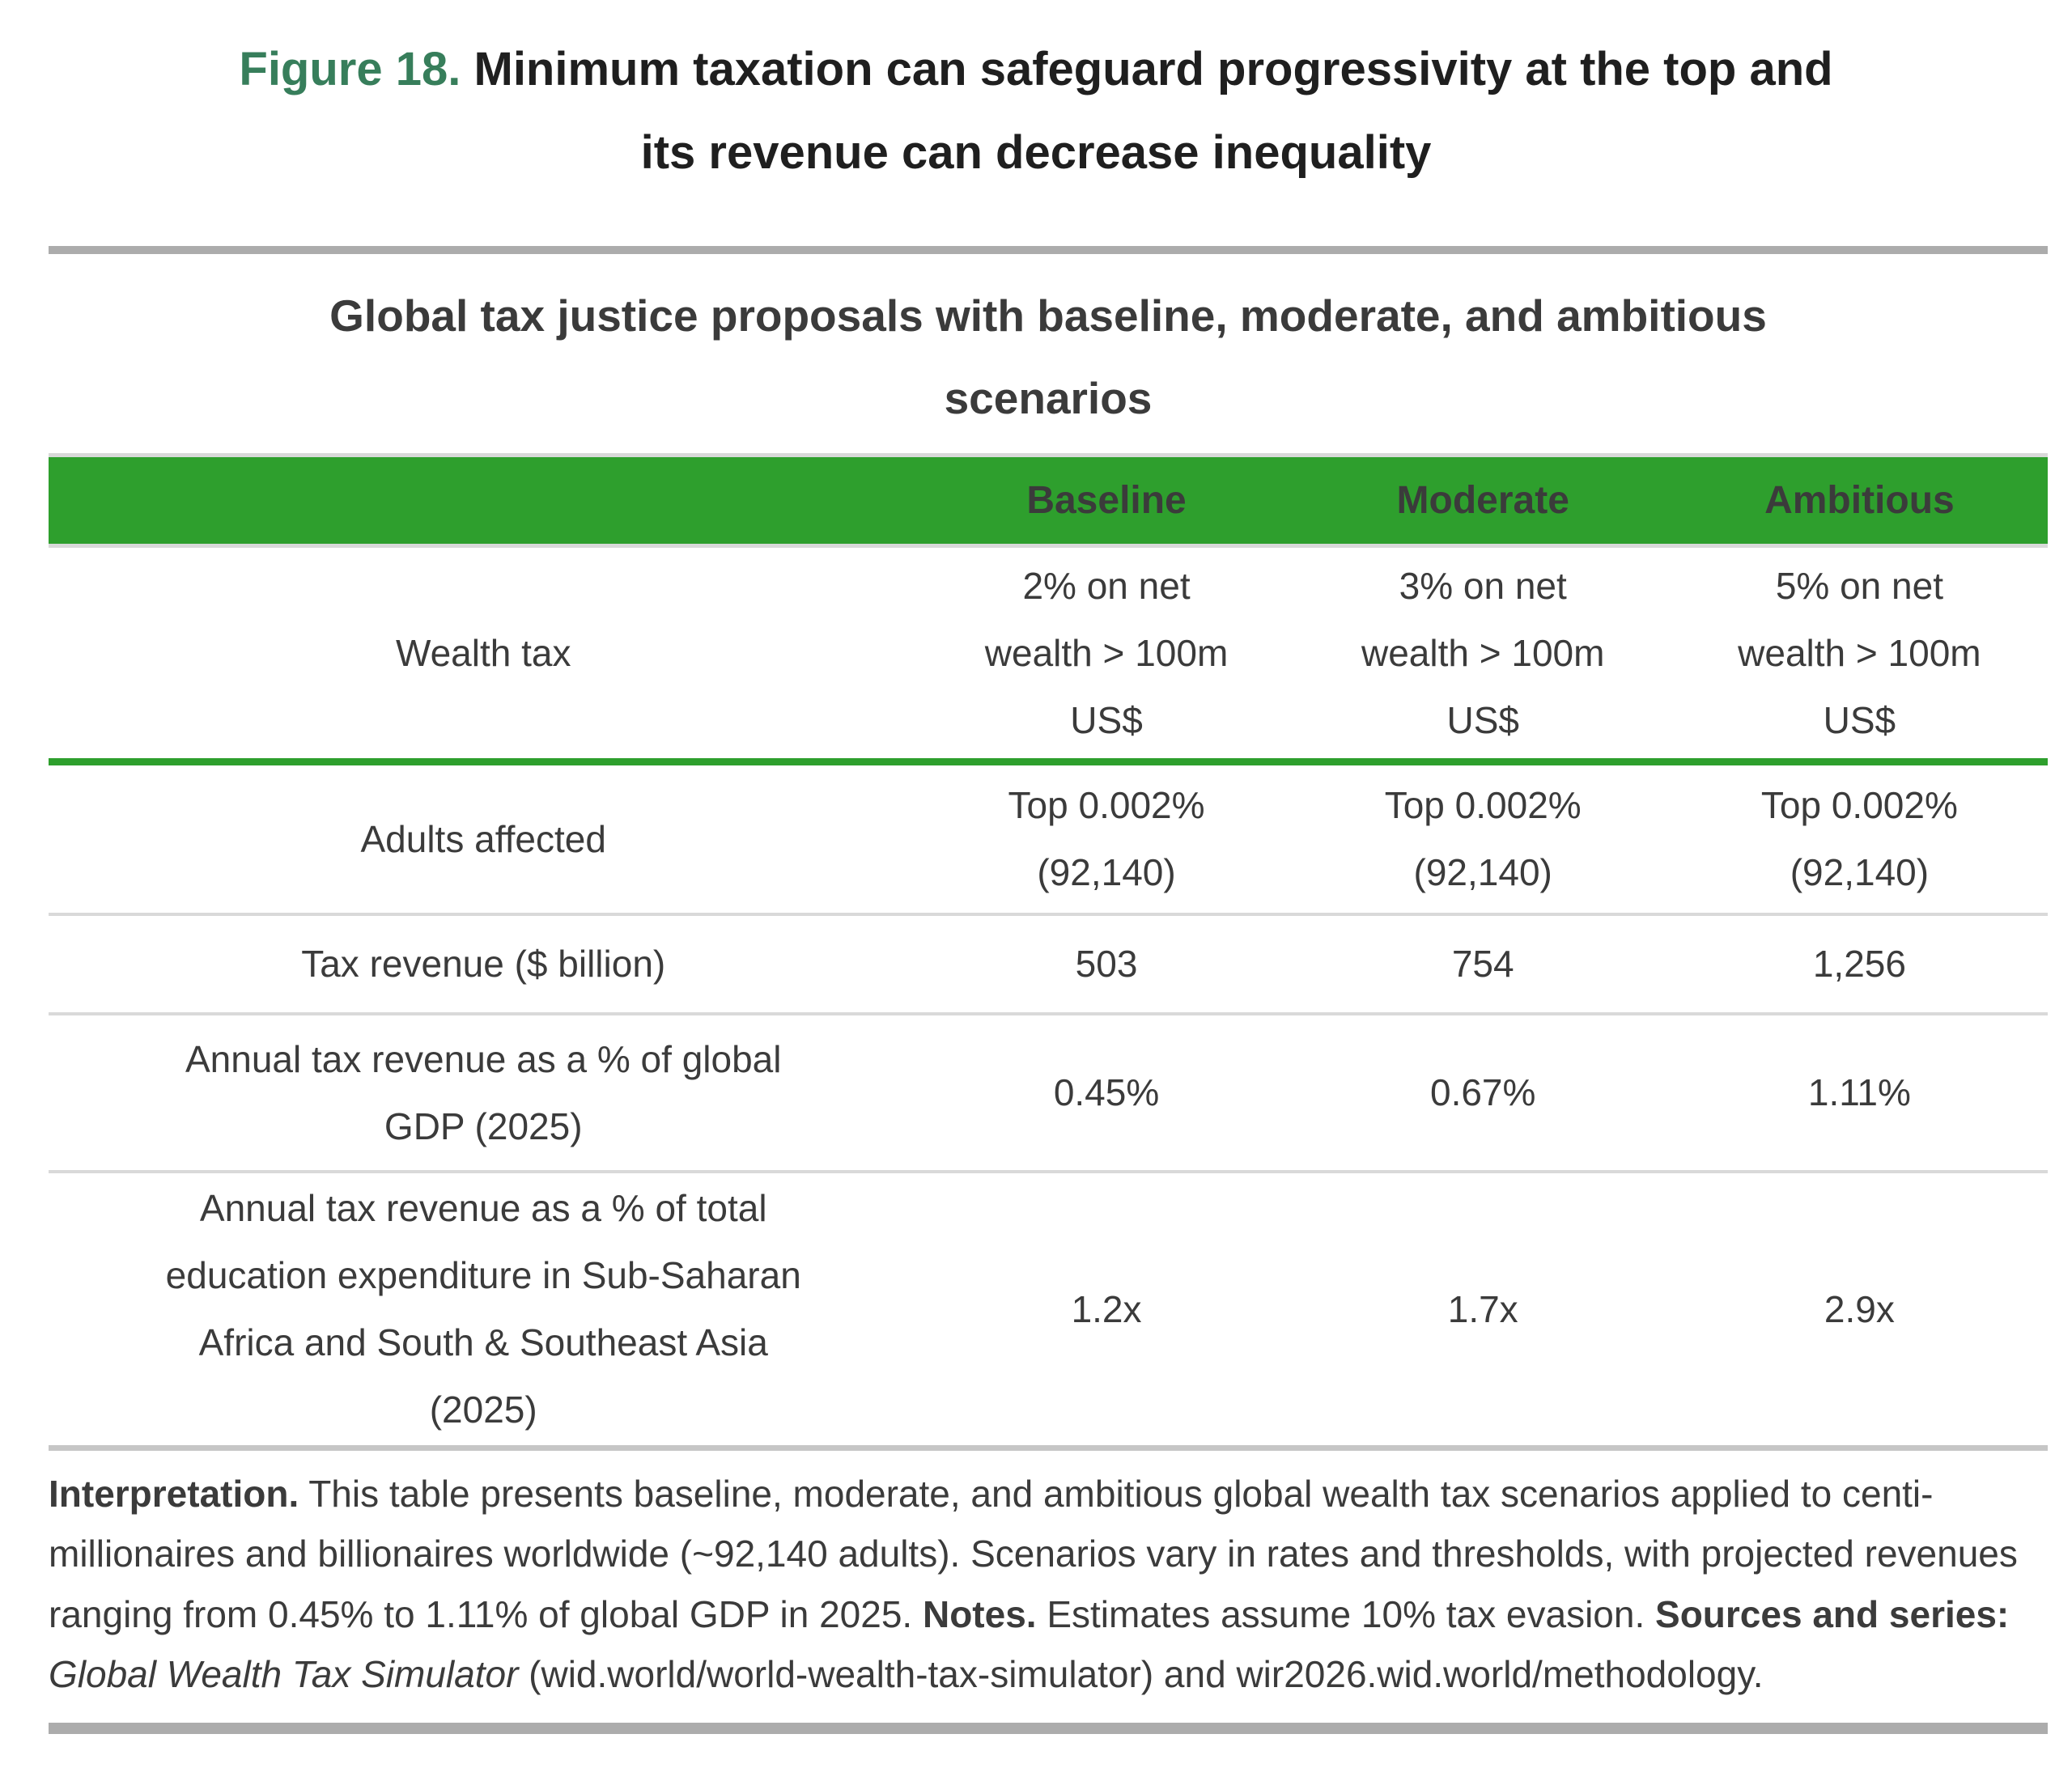 The image size is (2072, 1768). Describe the element at coordinates (484, 838) in the screenshot. I see `row-label: Adults affected` at that location.